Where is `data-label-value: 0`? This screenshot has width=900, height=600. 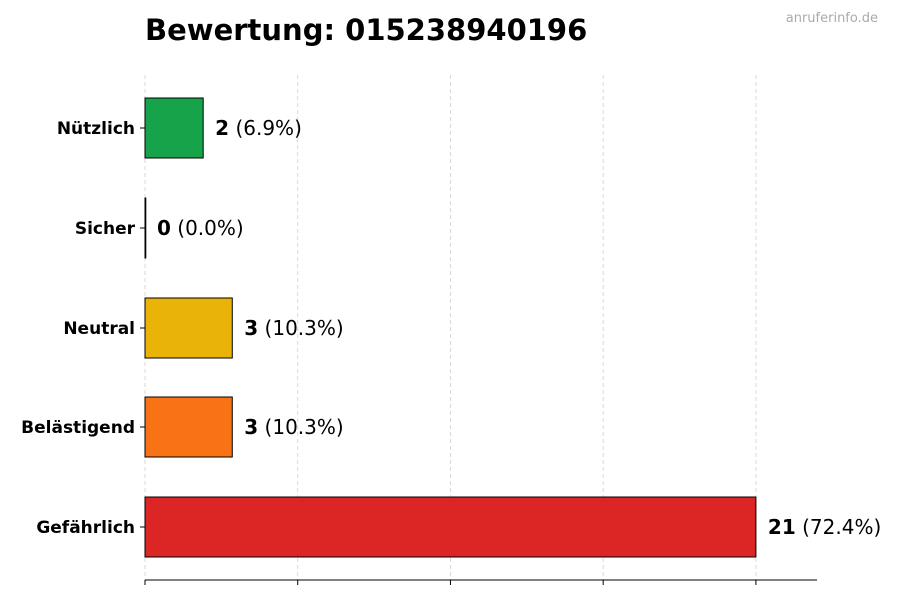 data-label-value: 0 is located at coordinates (164, 228).